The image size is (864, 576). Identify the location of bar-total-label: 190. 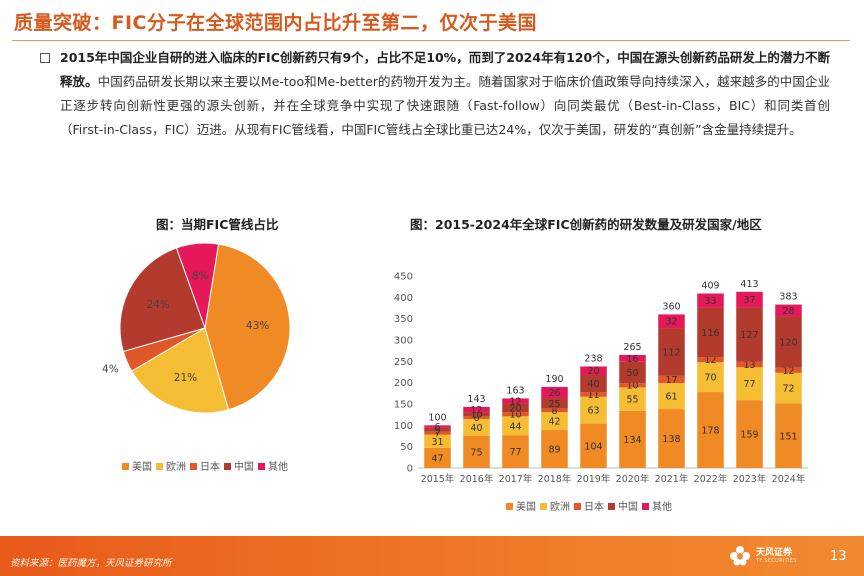
(554, 379).